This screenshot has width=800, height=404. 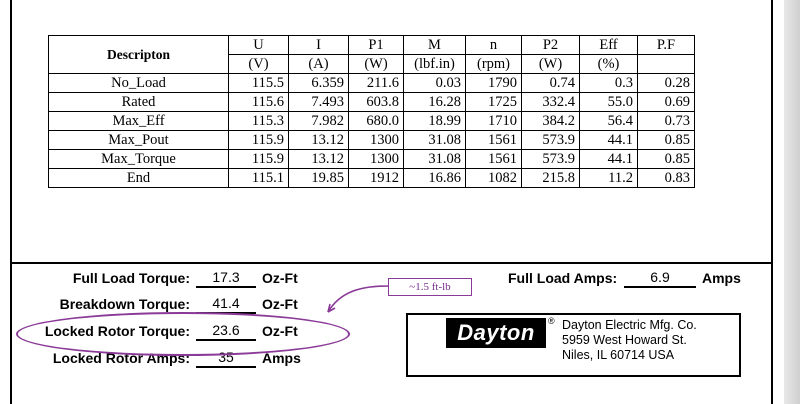 What do you see at coordinates (434, 178) in the screenshot?
I see `table-cell: 16.86` at bounding box center [434, 178].